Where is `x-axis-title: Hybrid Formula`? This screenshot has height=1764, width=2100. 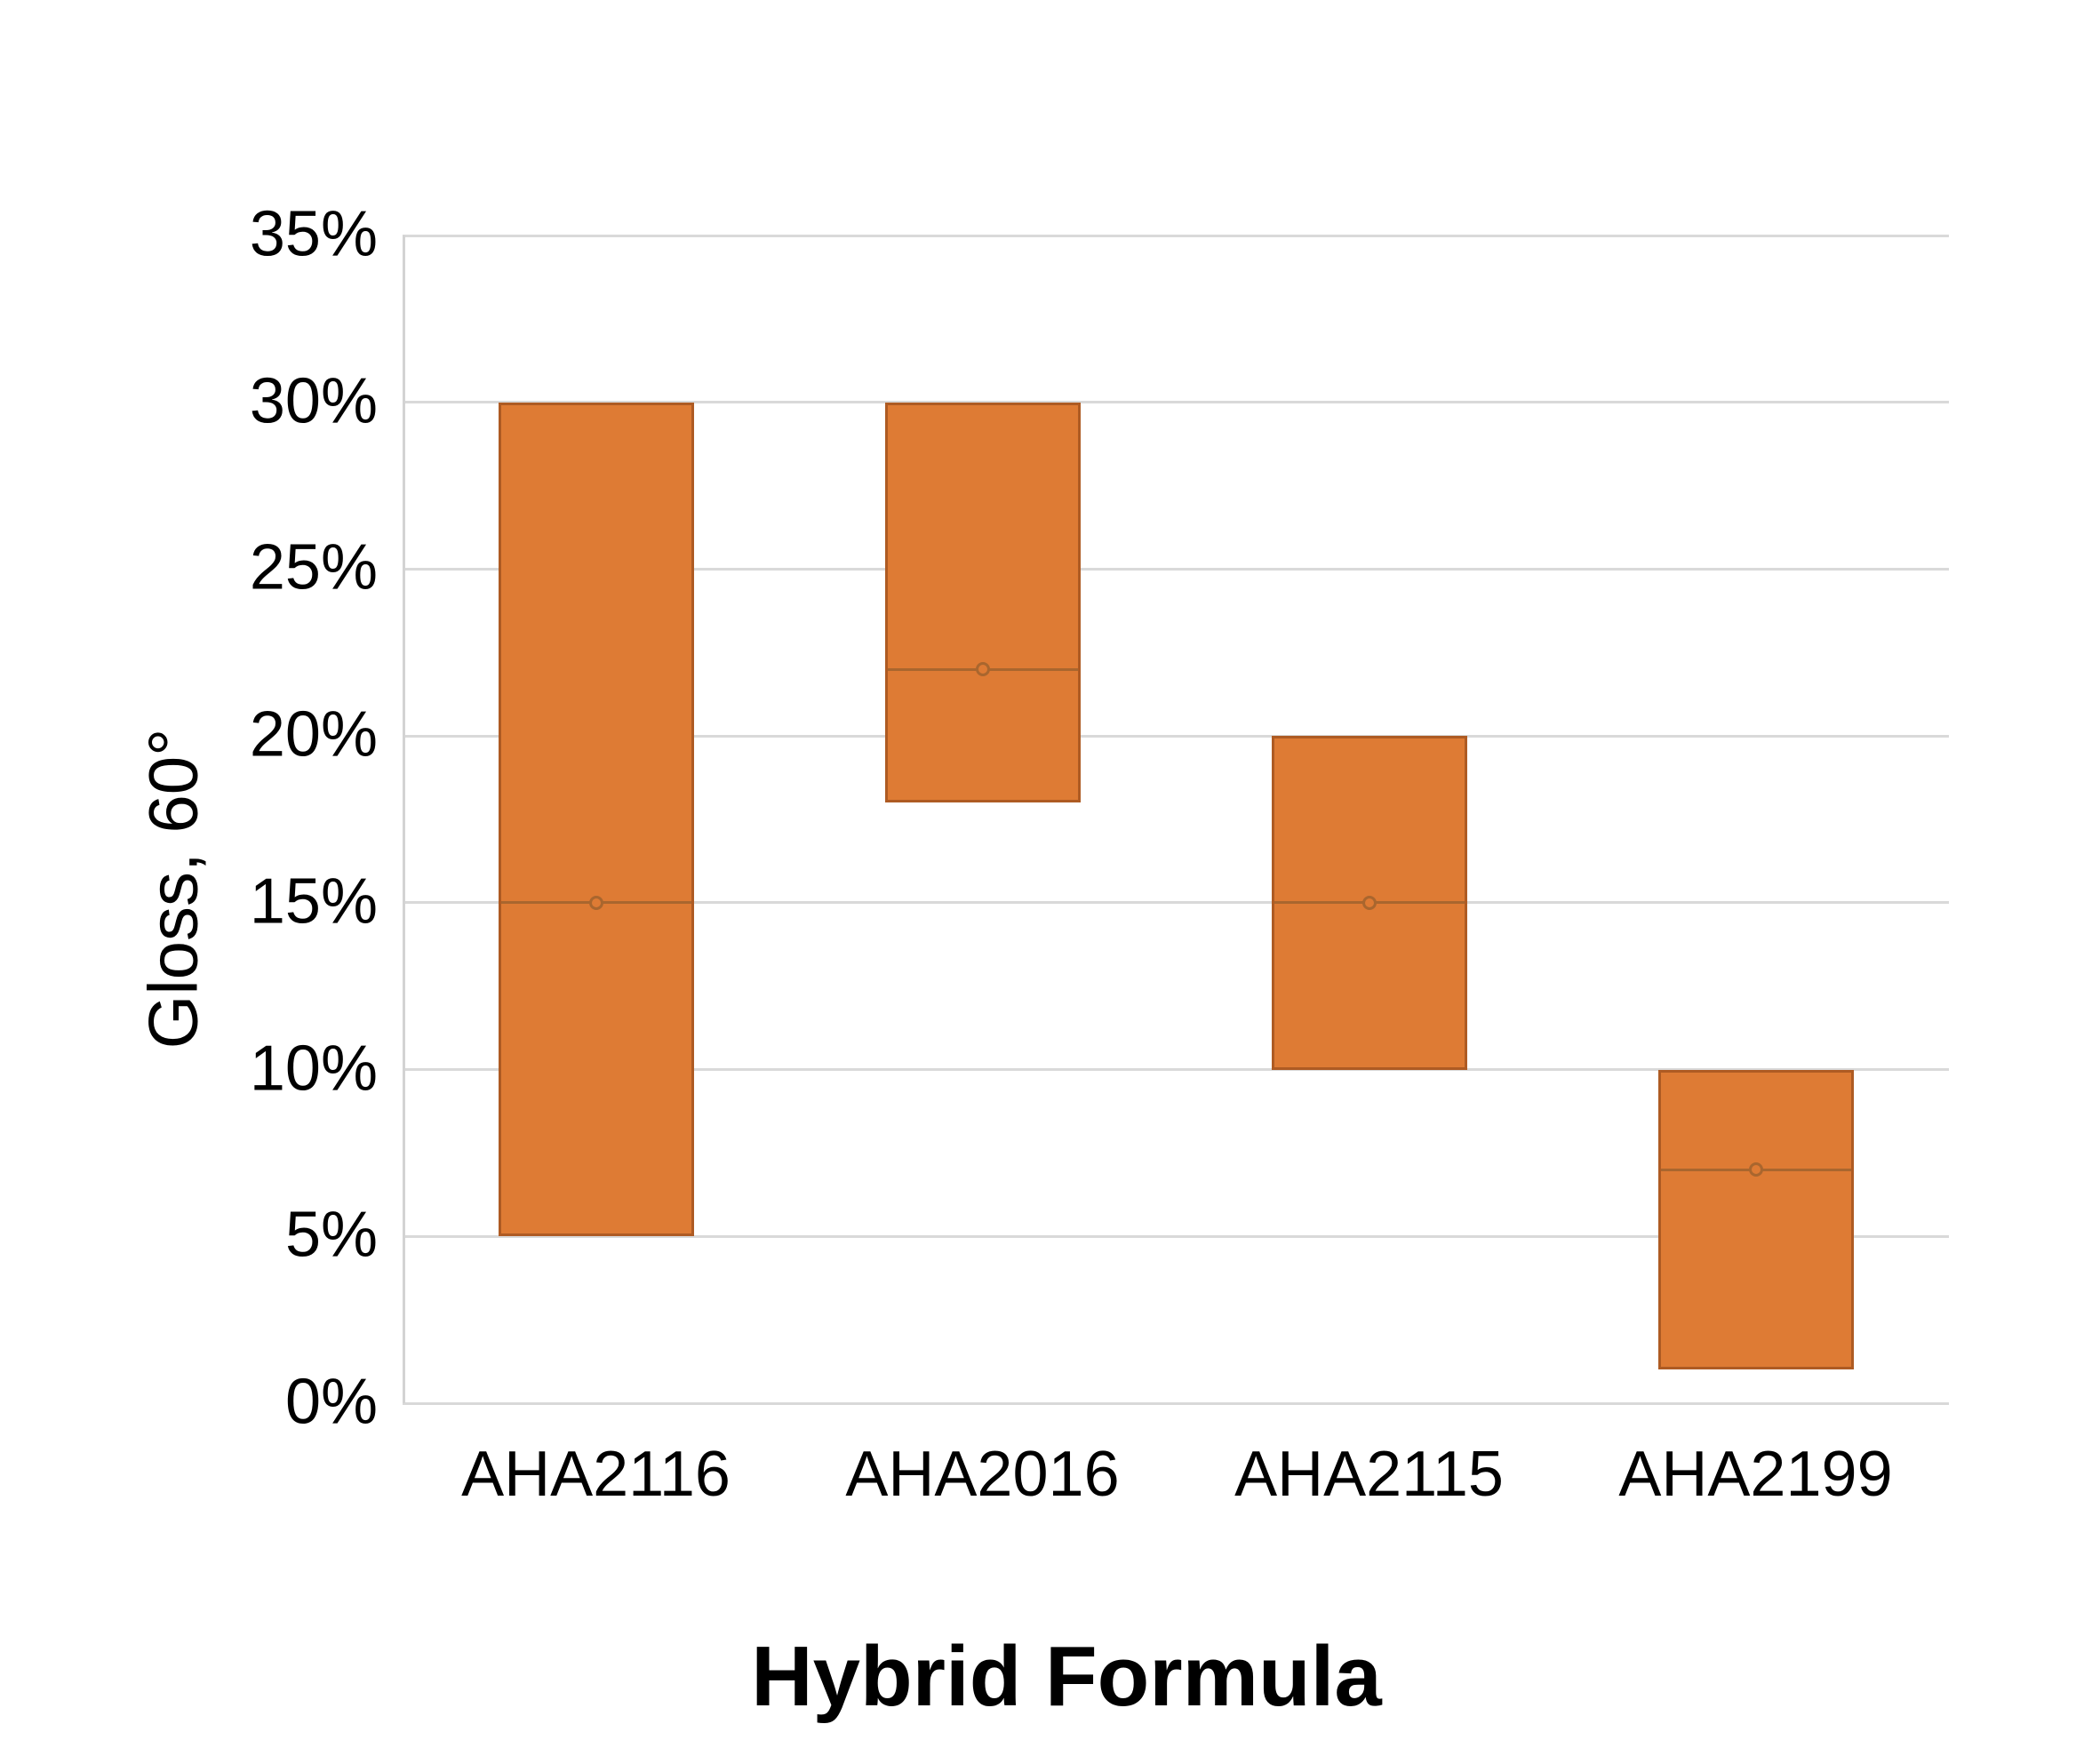
x-axis-title: Hybrid Formula is located at coordinates (1066, 1676).